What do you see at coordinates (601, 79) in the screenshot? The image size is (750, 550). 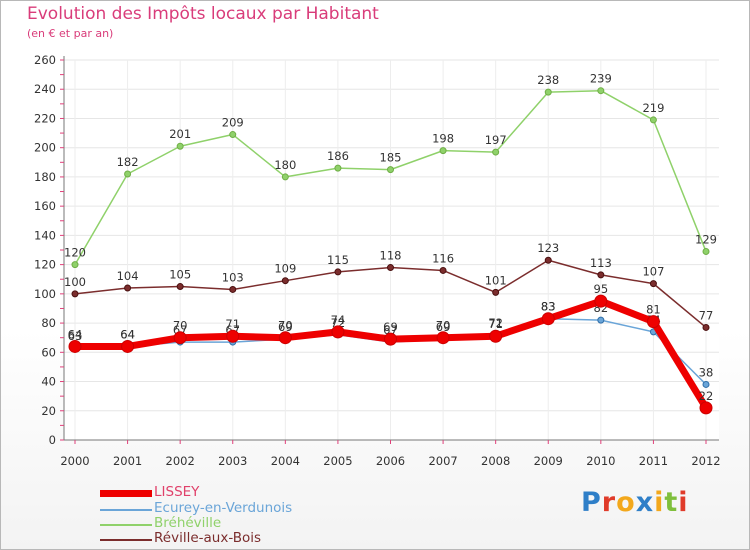 I see `data-label-breheville: 239` at bounding box center [601, 79].